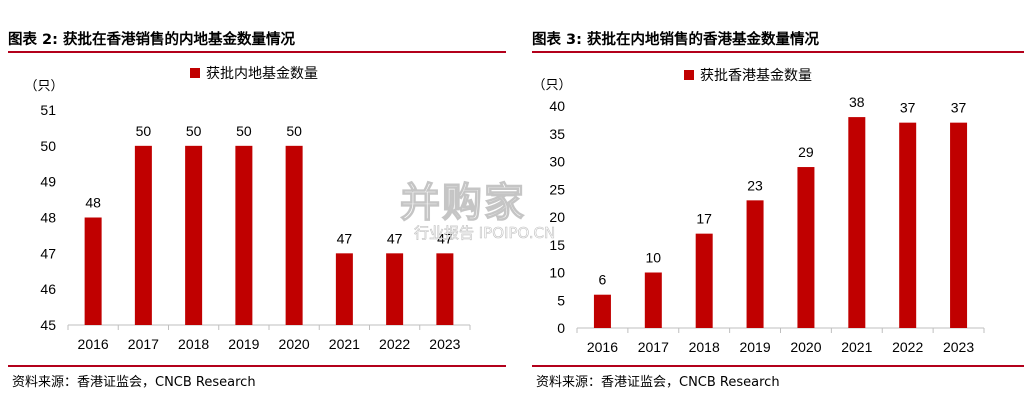  Describe the element at coordinates (48, 289) in the screenshot. I see `y-tick-label: 46` at that location.